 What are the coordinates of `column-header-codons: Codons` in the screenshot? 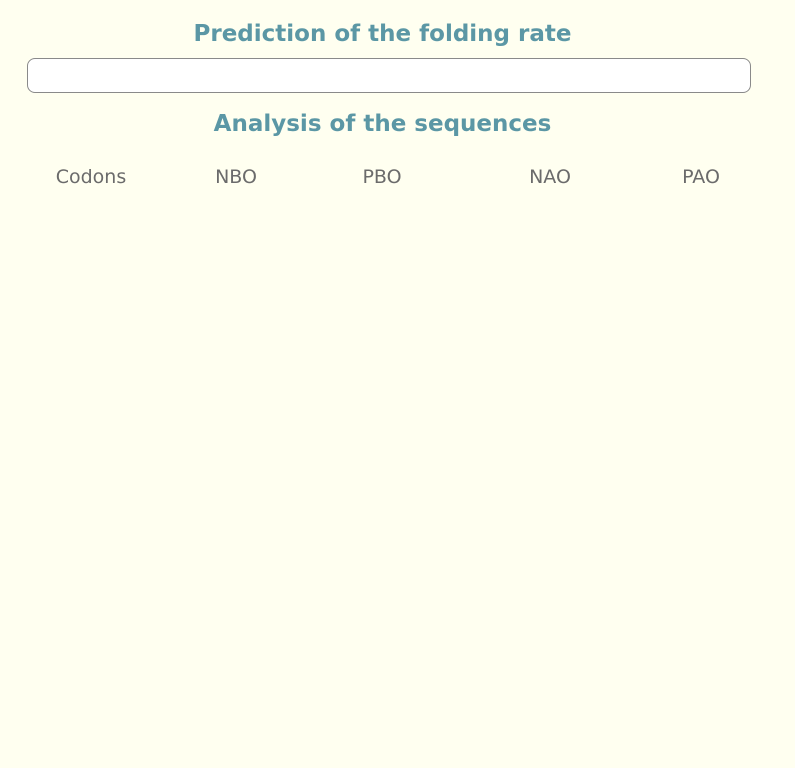 It's located at (91, 177).